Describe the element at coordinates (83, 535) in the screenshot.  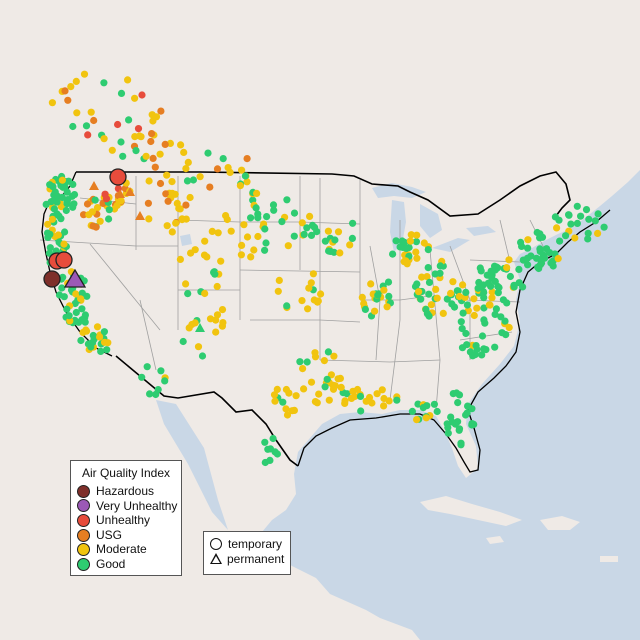
I see `usg-swatch` at that location.